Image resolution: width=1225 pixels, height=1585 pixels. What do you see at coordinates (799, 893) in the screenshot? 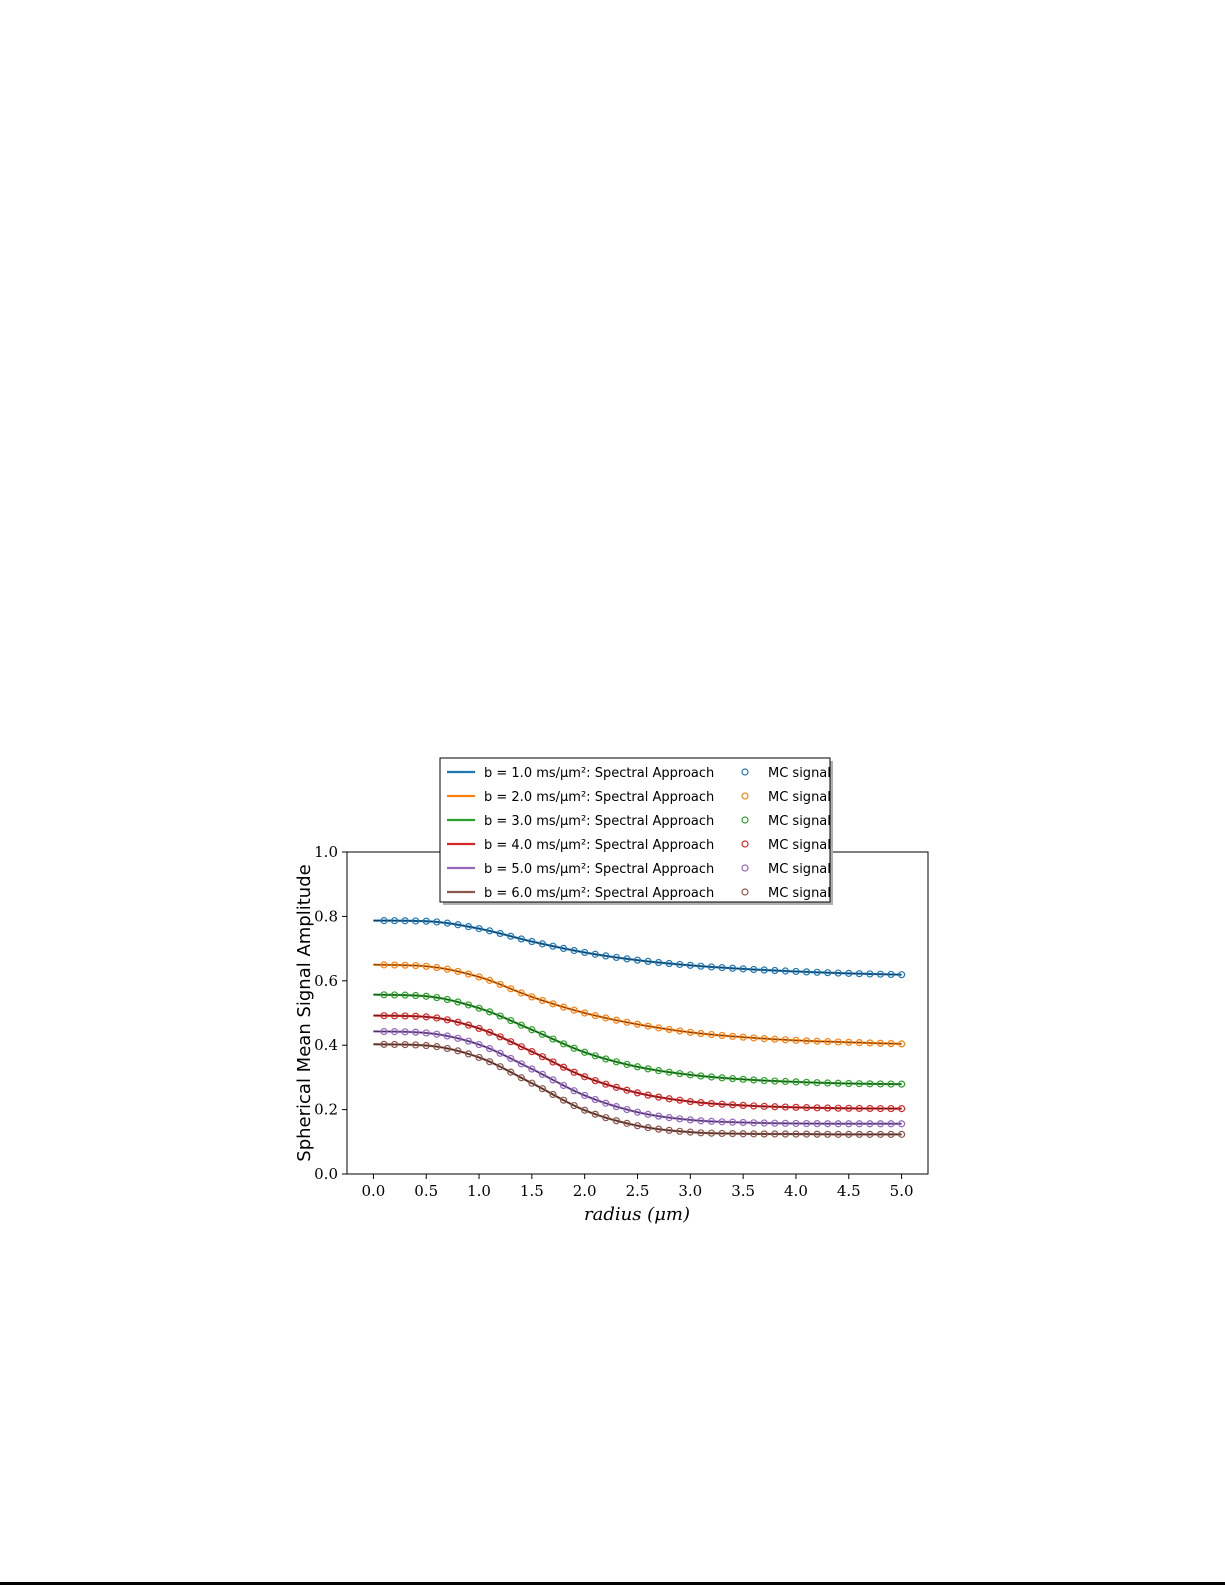
I see `legend-marker-label: MC signal` at bounding box center [799, 893].